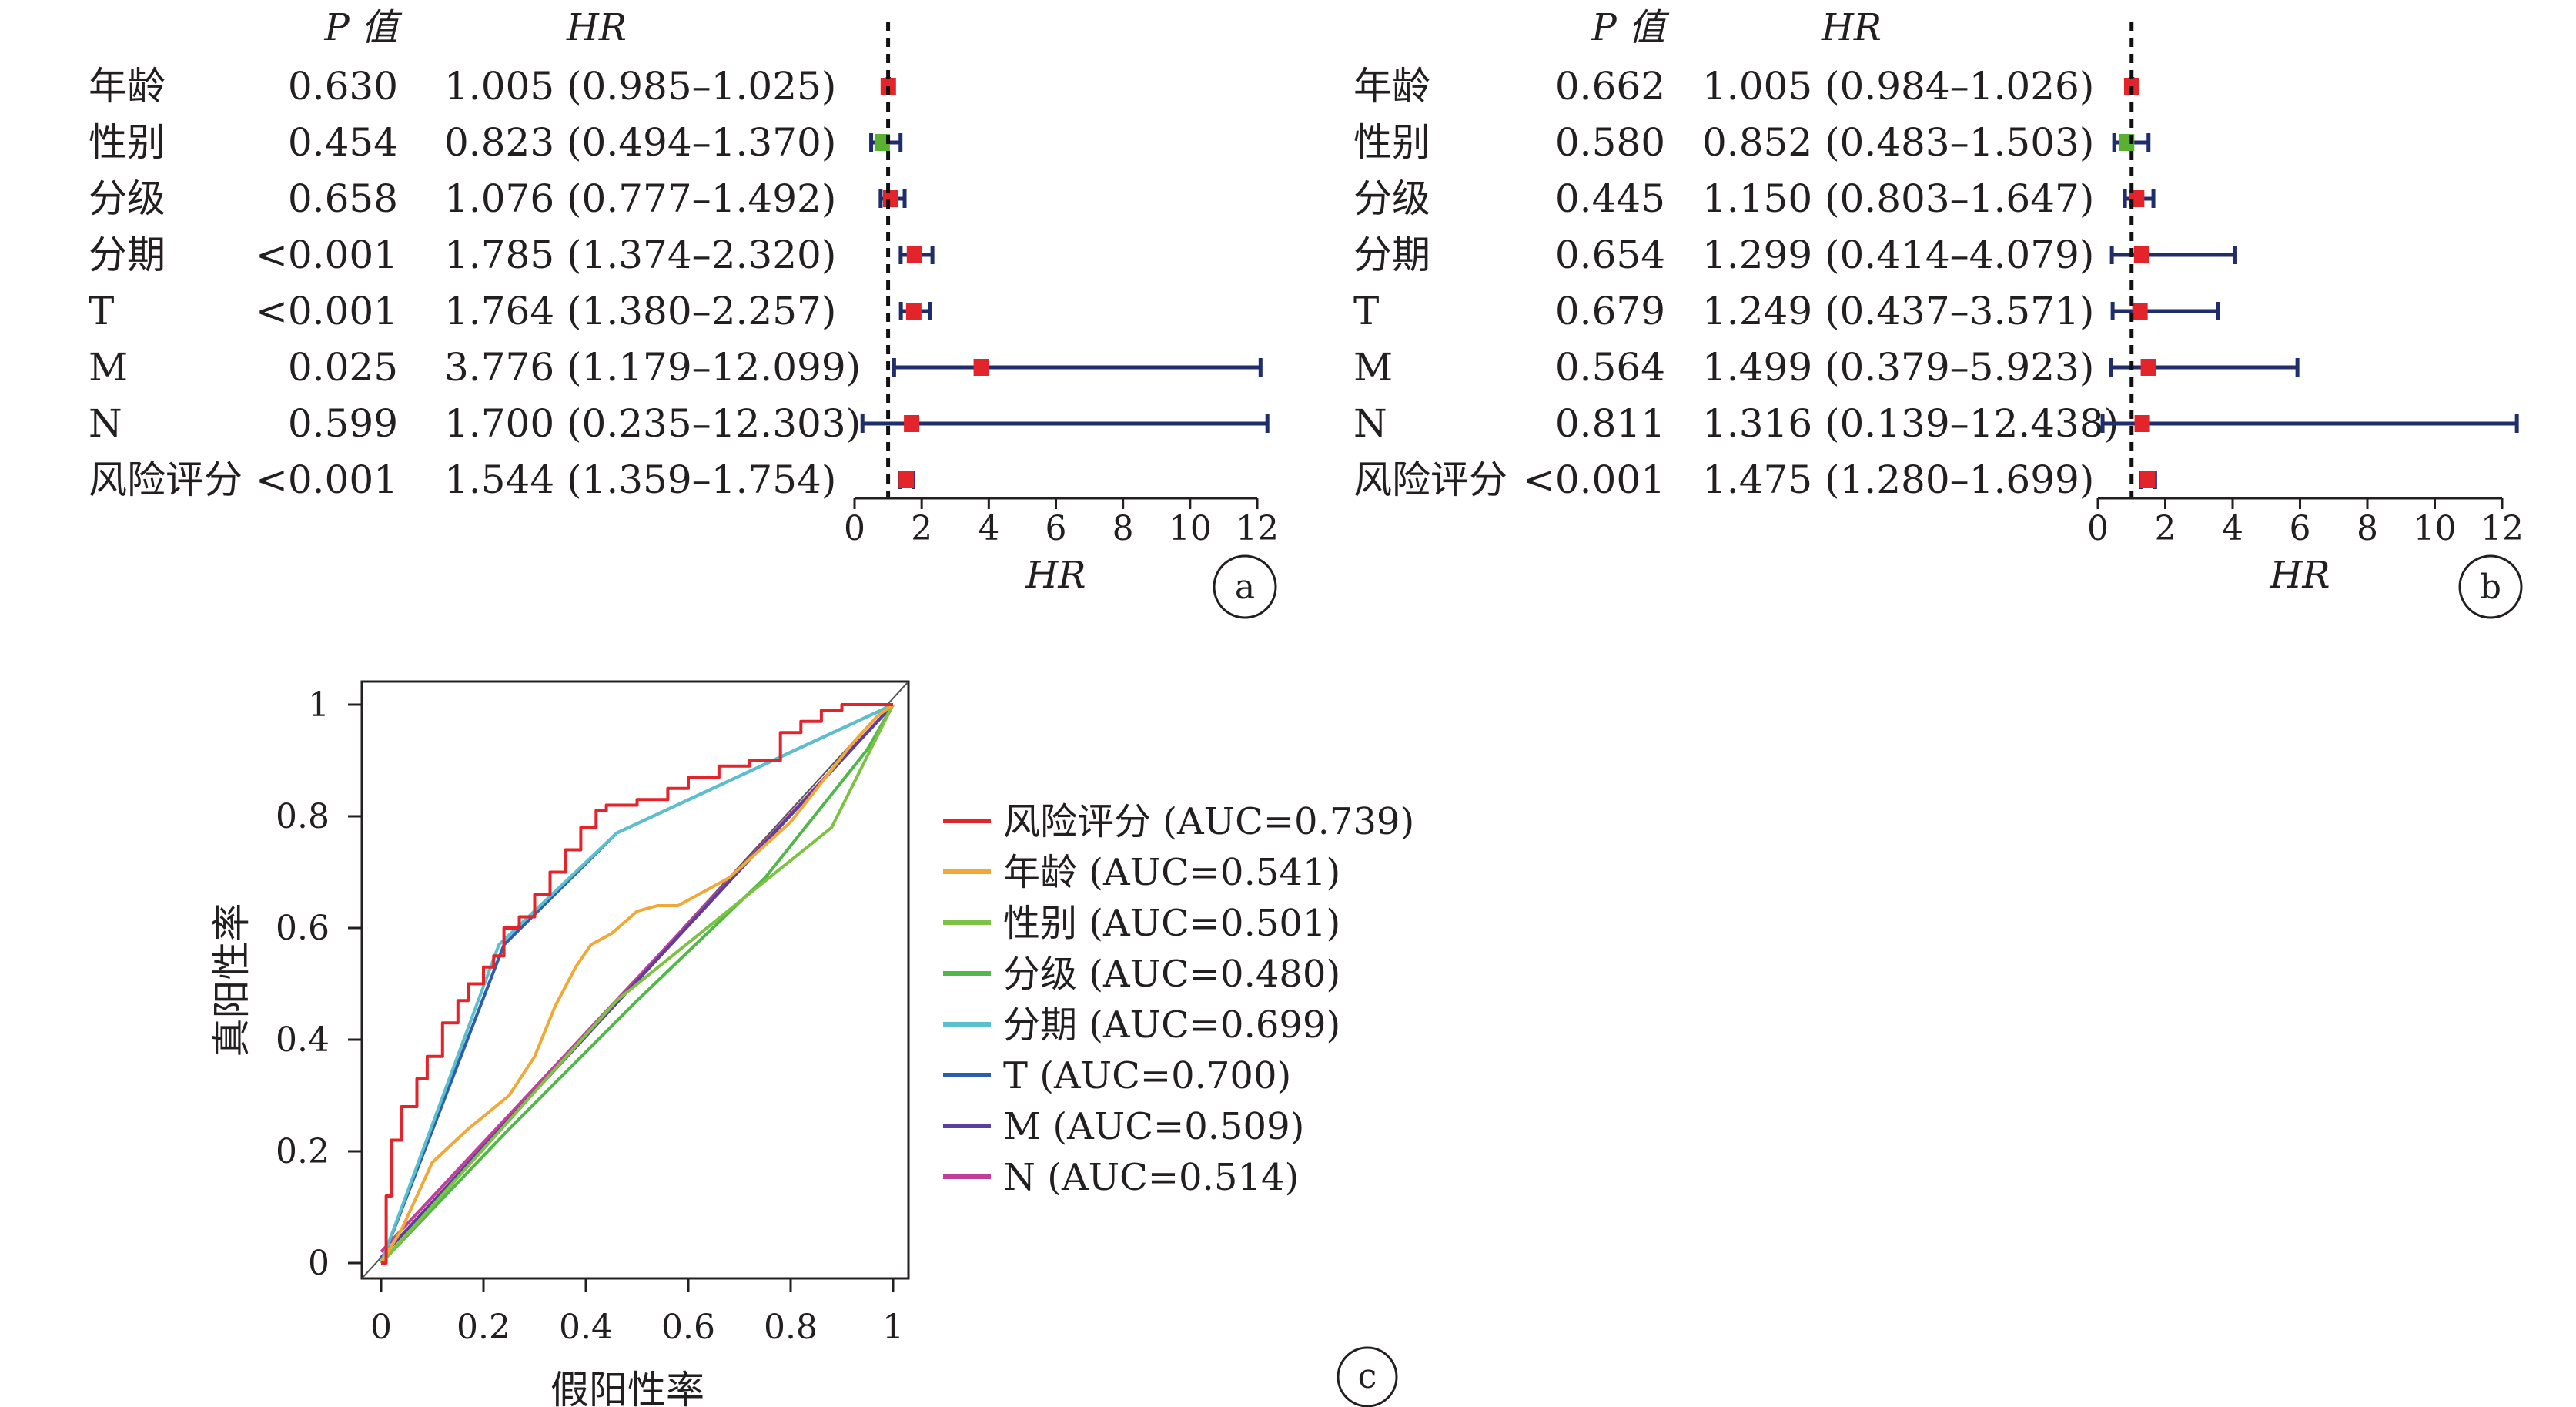 The height and width of the screenshot is (1407, 2576). What do you see at coordinates (640, 479) in the screenshot?
I see `row-hr-text: 1.544 (1.359–1.754)` at bounding box center [640, 479].